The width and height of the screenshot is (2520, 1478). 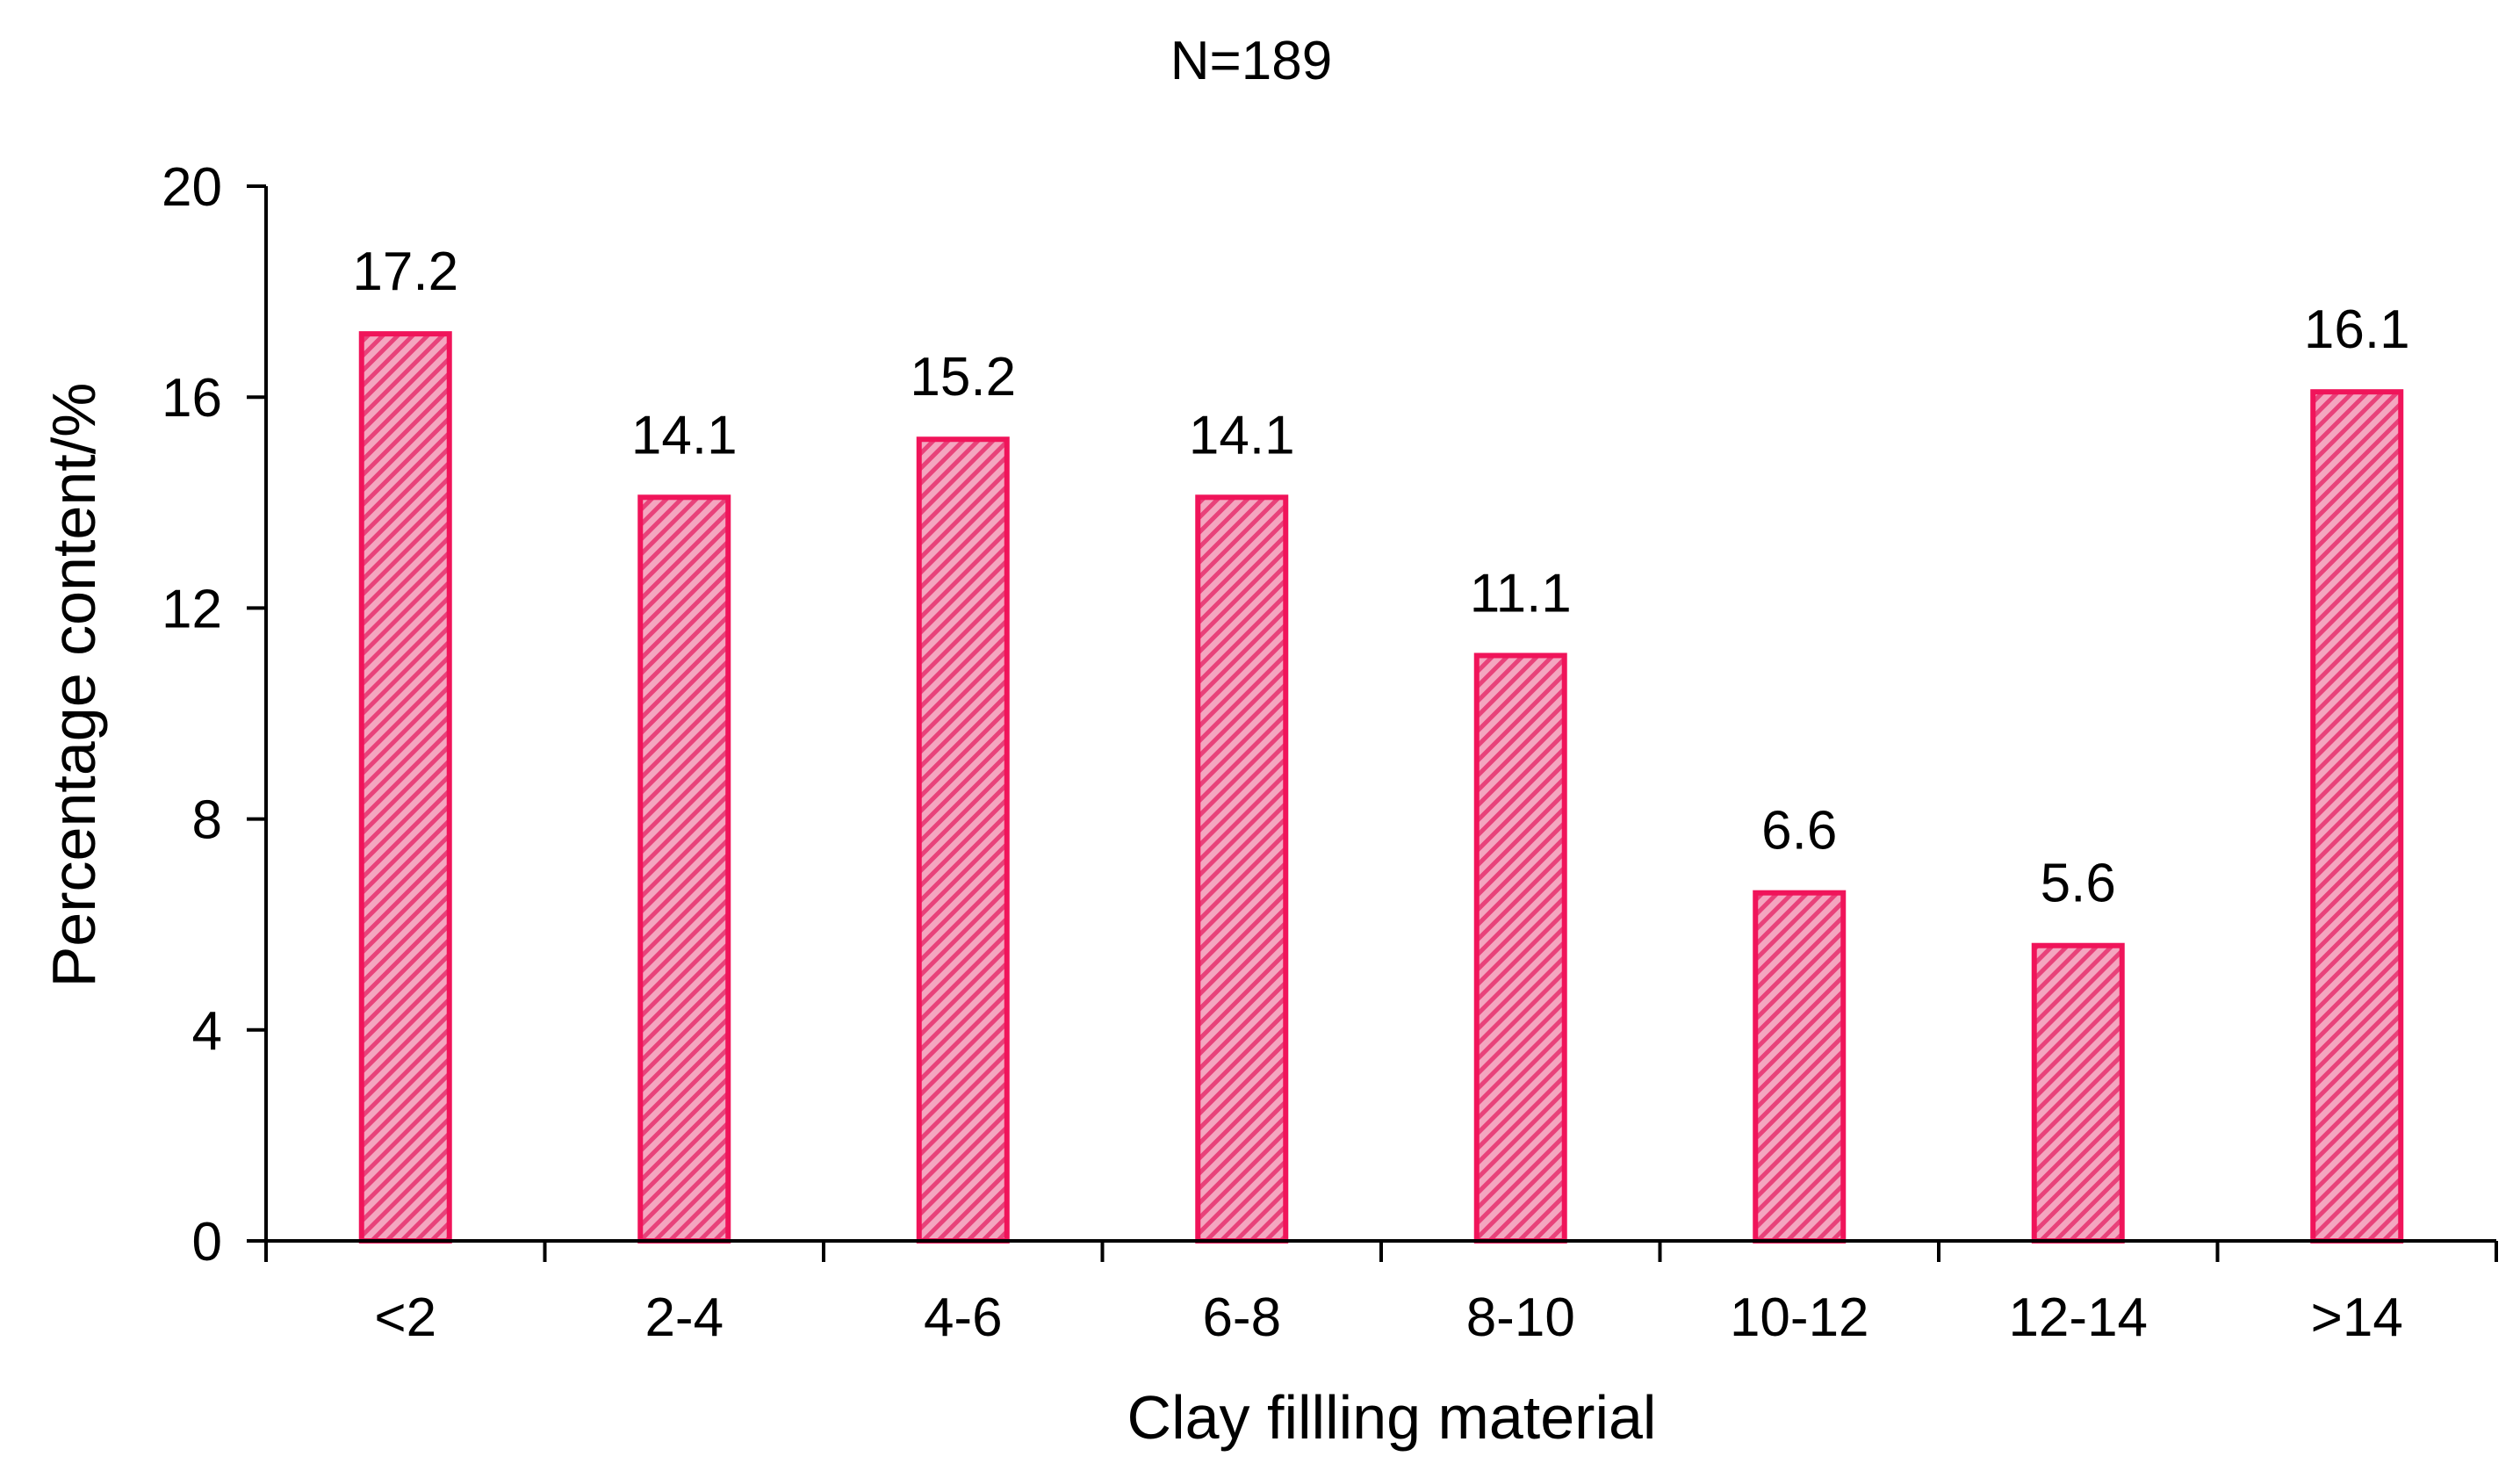 What do you see at coordinates (207, 1242) in the screenshot?
I see `y-tick-label-0: 0` at bounding box center [207, 1242].